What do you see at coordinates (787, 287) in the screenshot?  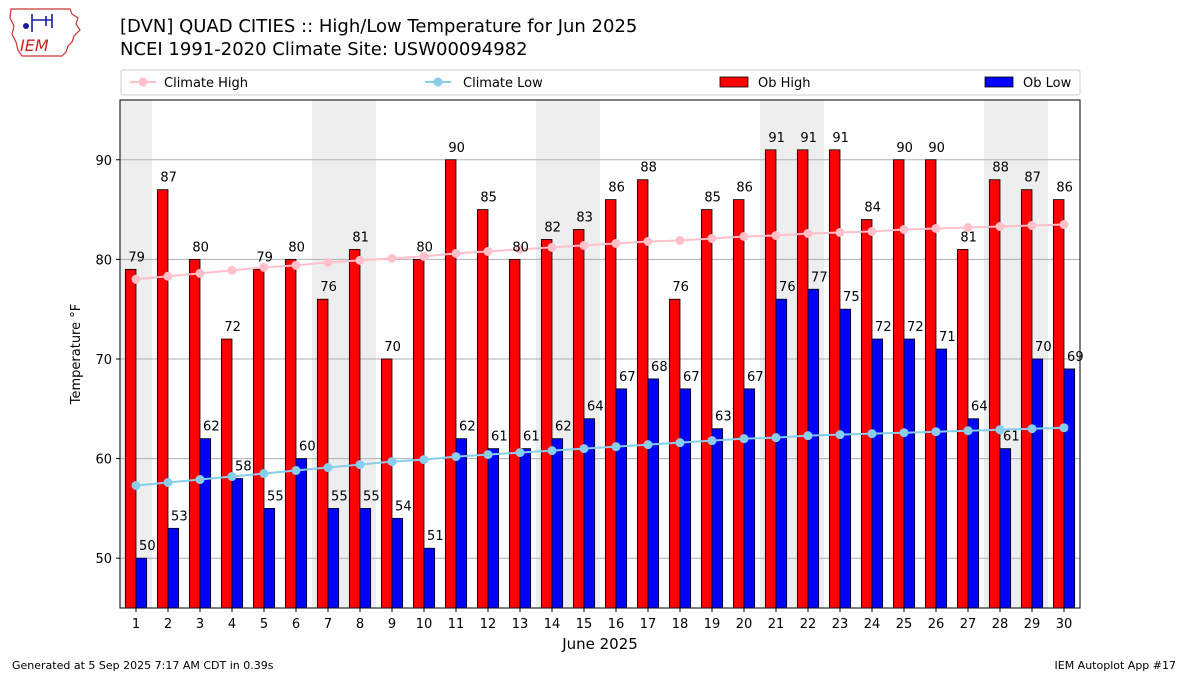 I see `ob-low-label-21: 76` at bounding box center [787, 287].